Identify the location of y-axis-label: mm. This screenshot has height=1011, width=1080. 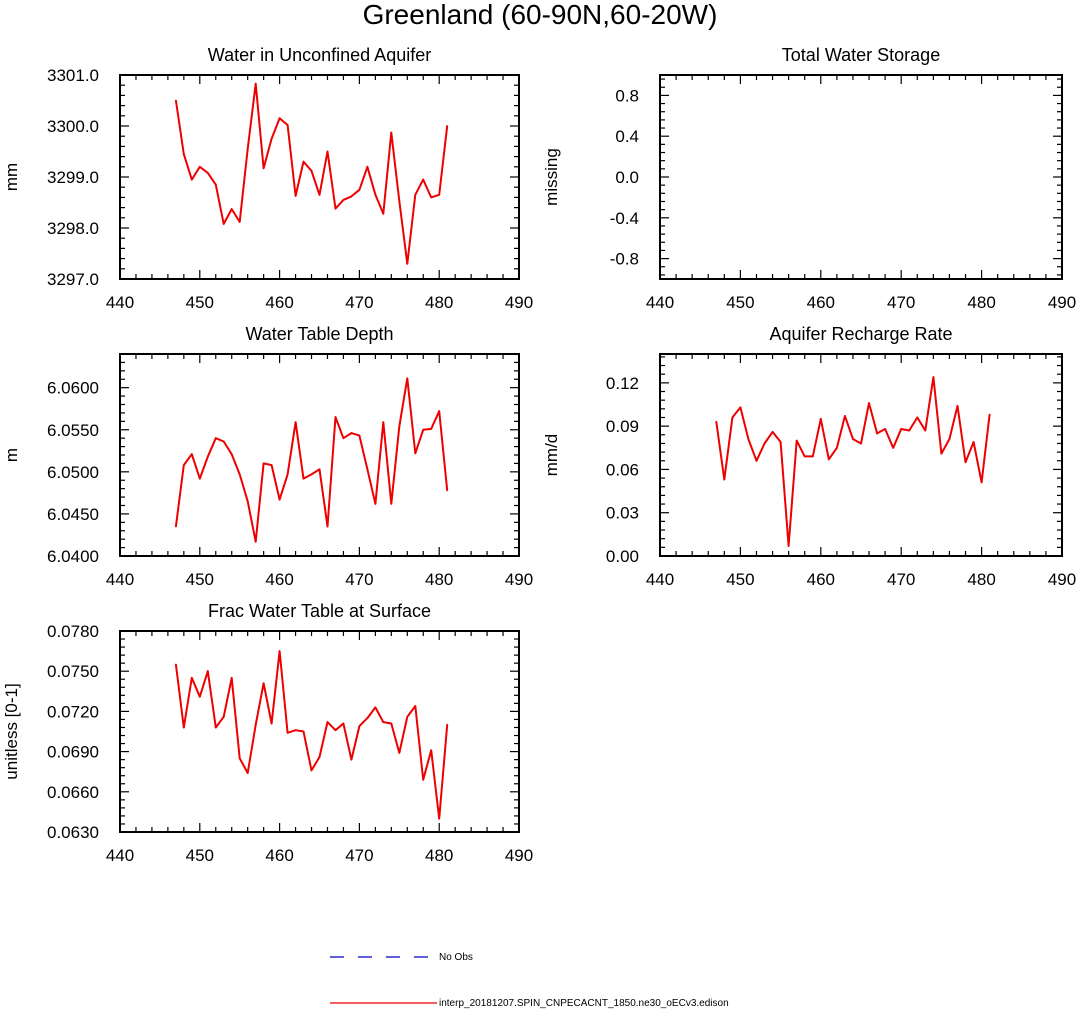
(11, 177).